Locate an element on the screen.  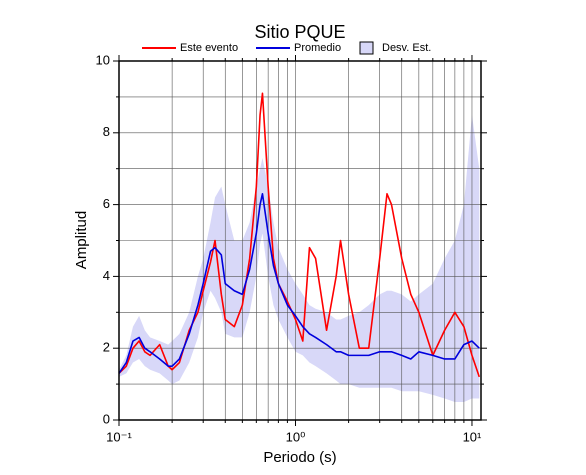
y-tick-label: 10 is located at coordinates (103, 59).